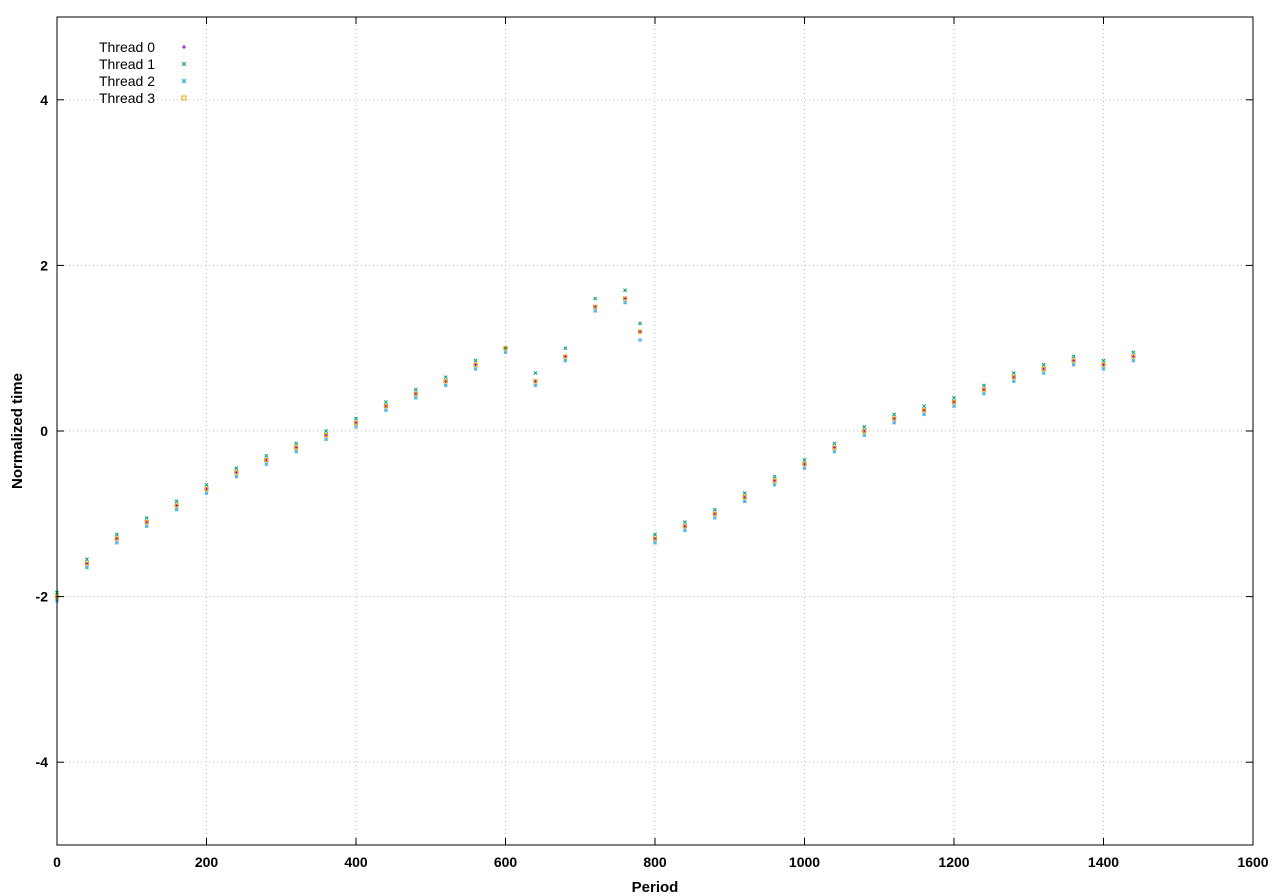 The height and width of the screenshot is (896, 1280). I want to click on legend-label: Thread 3, so click(127, 98).